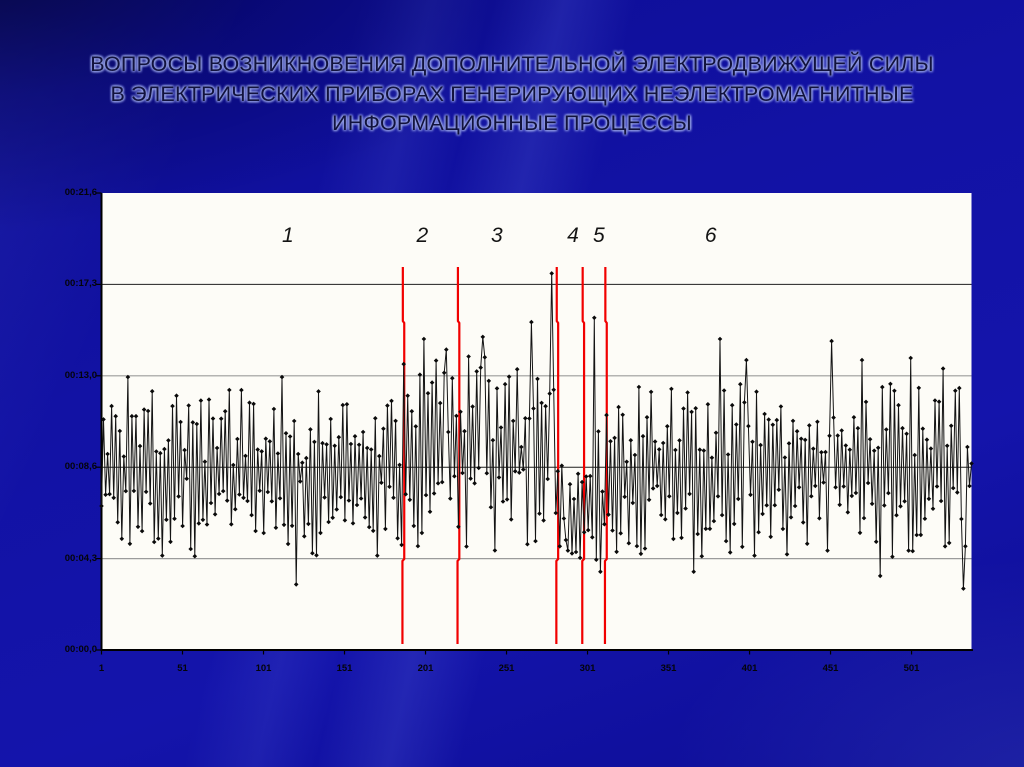 Image resolution: width=1024 pixels, height=767 pixels. Describe the element at coordinates (668, 668) in the screenshot. I see `x-axis-tick-label: 351` at that location.